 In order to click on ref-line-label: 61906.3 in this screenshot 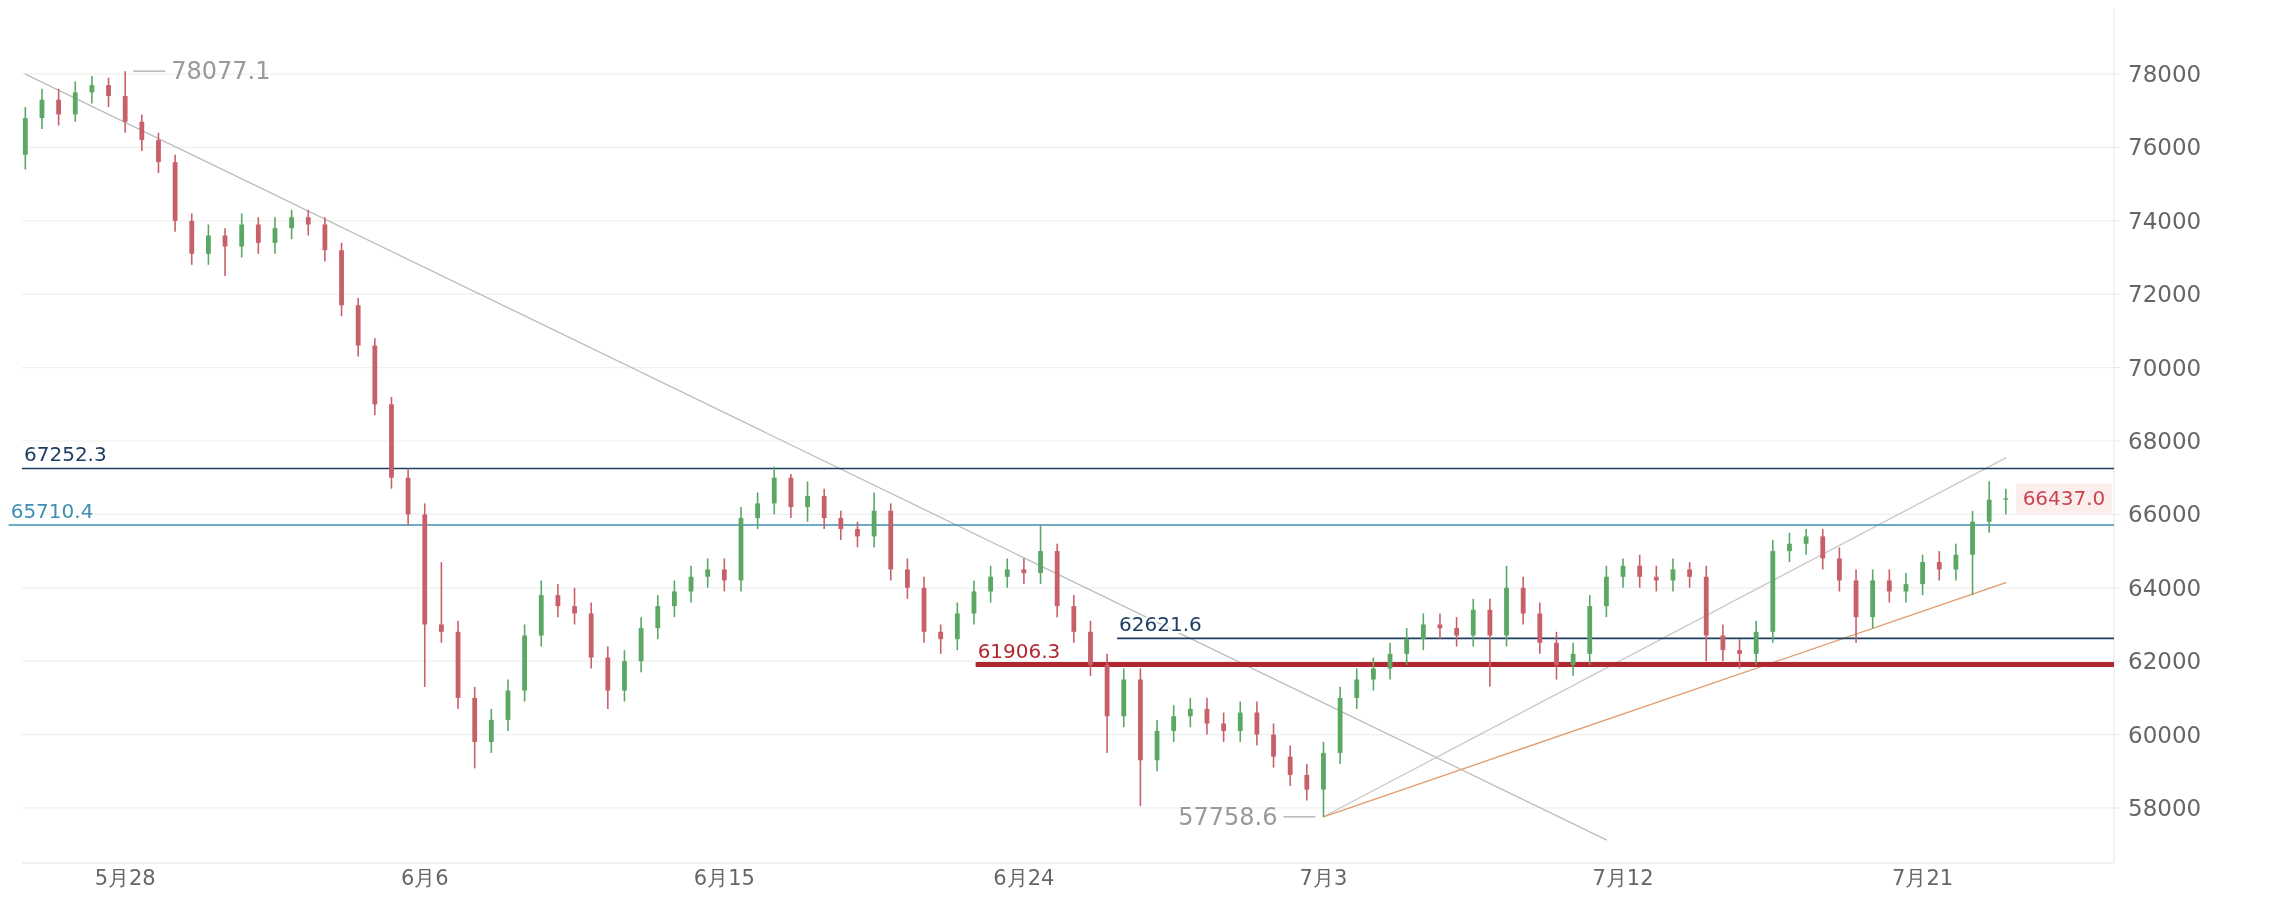, I will do `click(1019, 650)`.